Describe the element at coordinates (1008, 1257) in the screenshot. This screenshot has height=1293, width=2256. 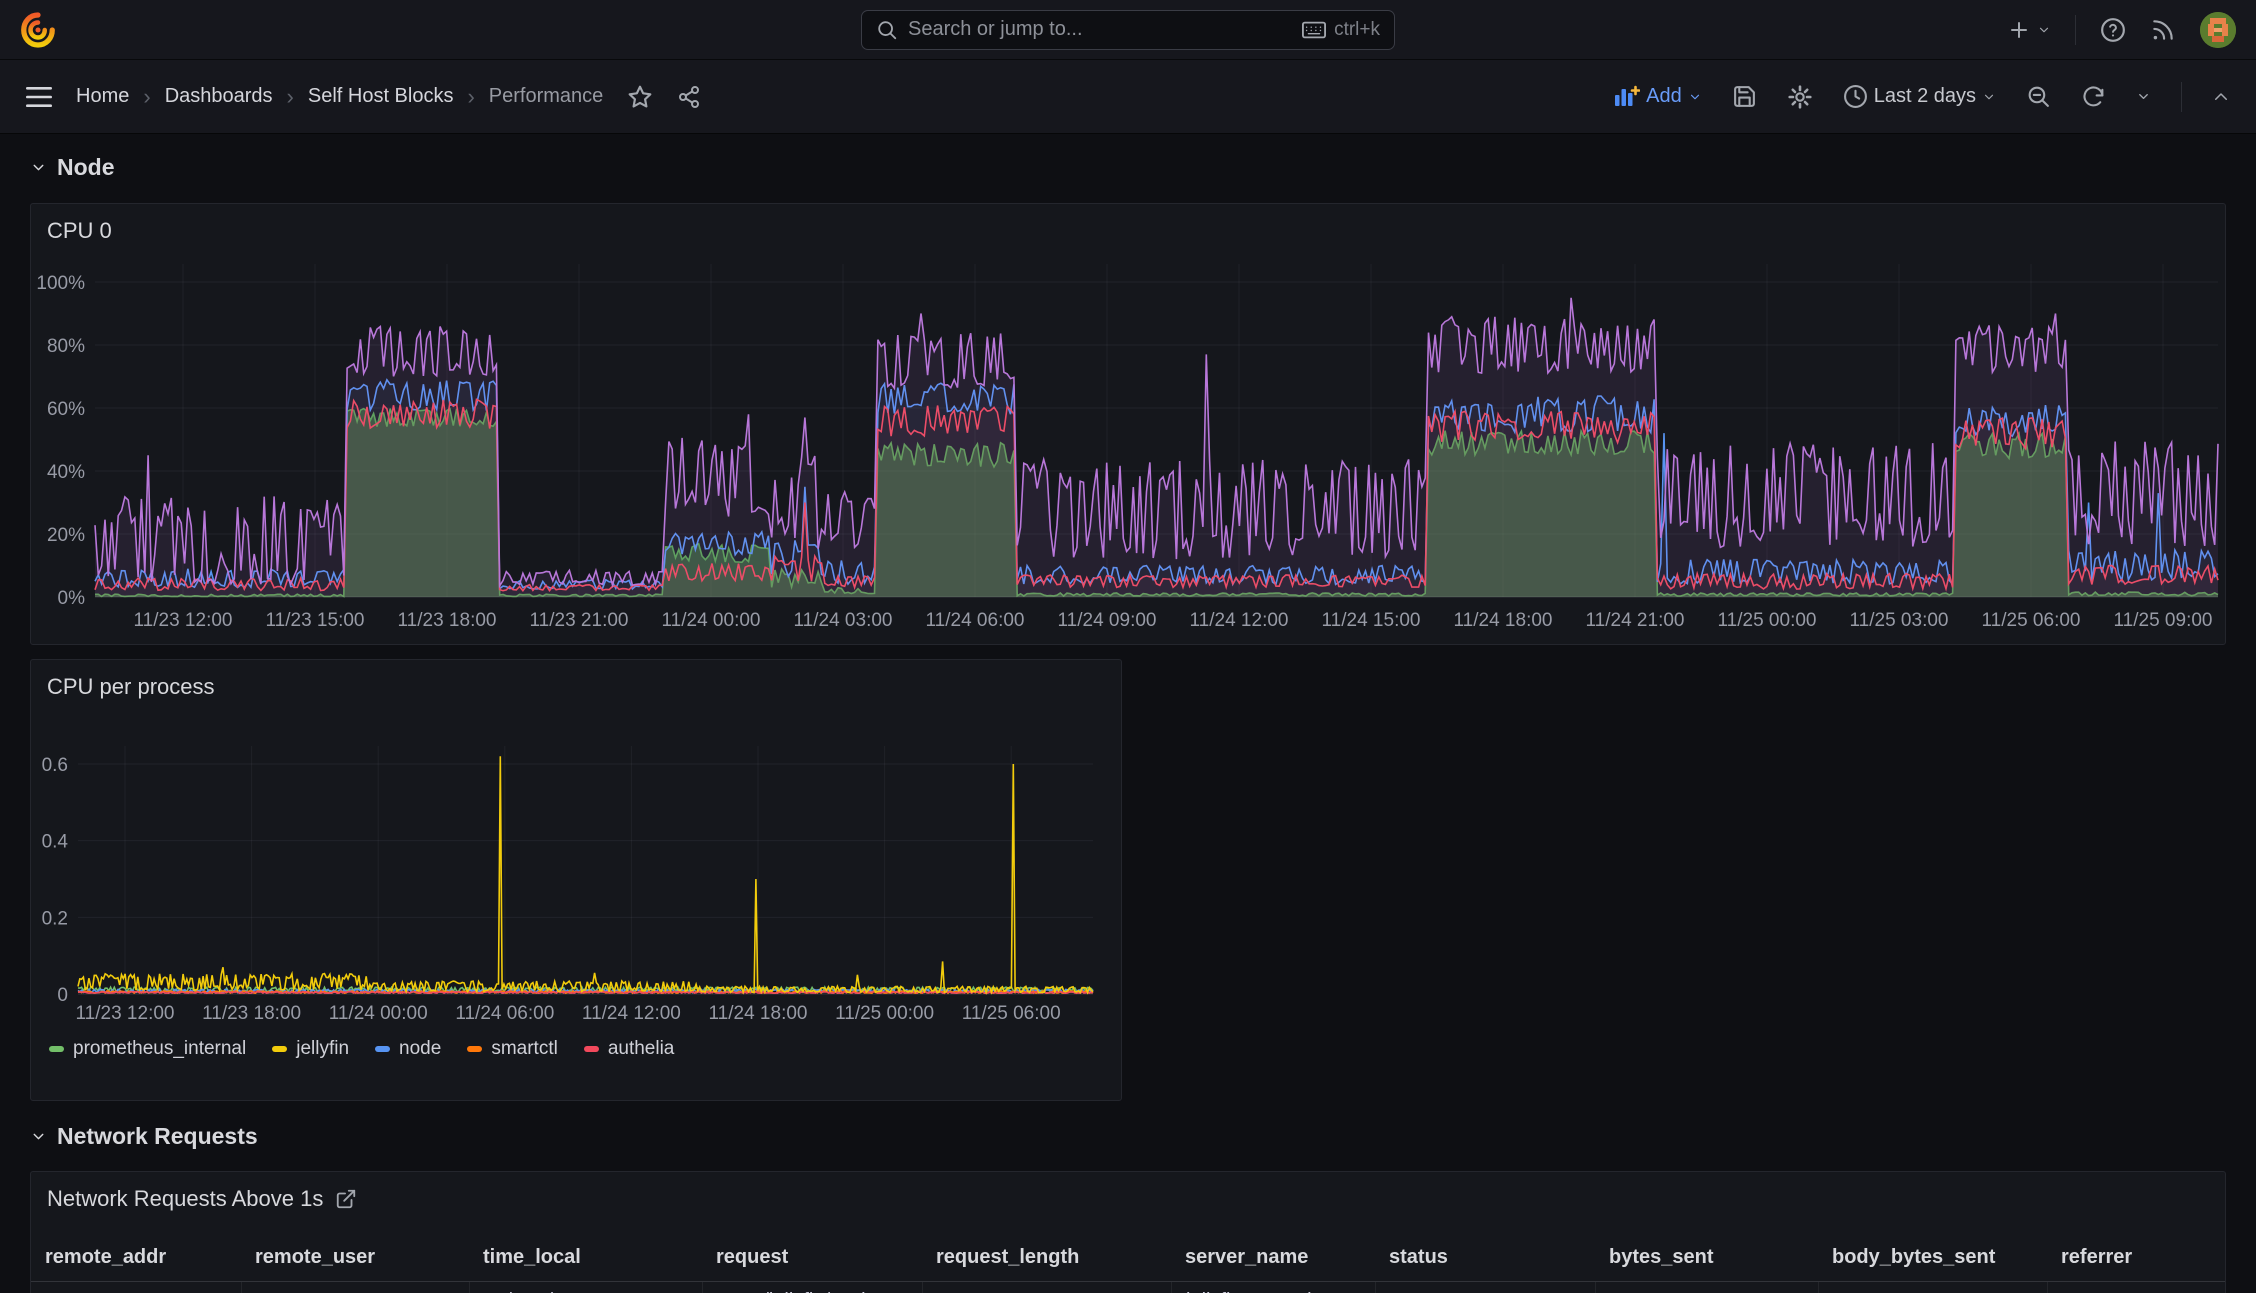
I see `table-header-request_length: request_length` at that location.